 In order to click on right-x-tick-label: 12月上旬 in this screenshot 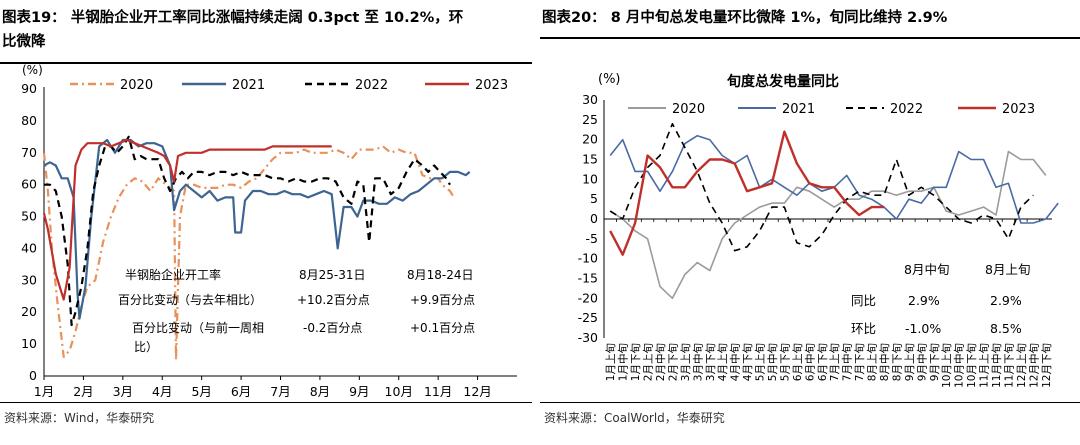, I will do `click(1021, 365)`.